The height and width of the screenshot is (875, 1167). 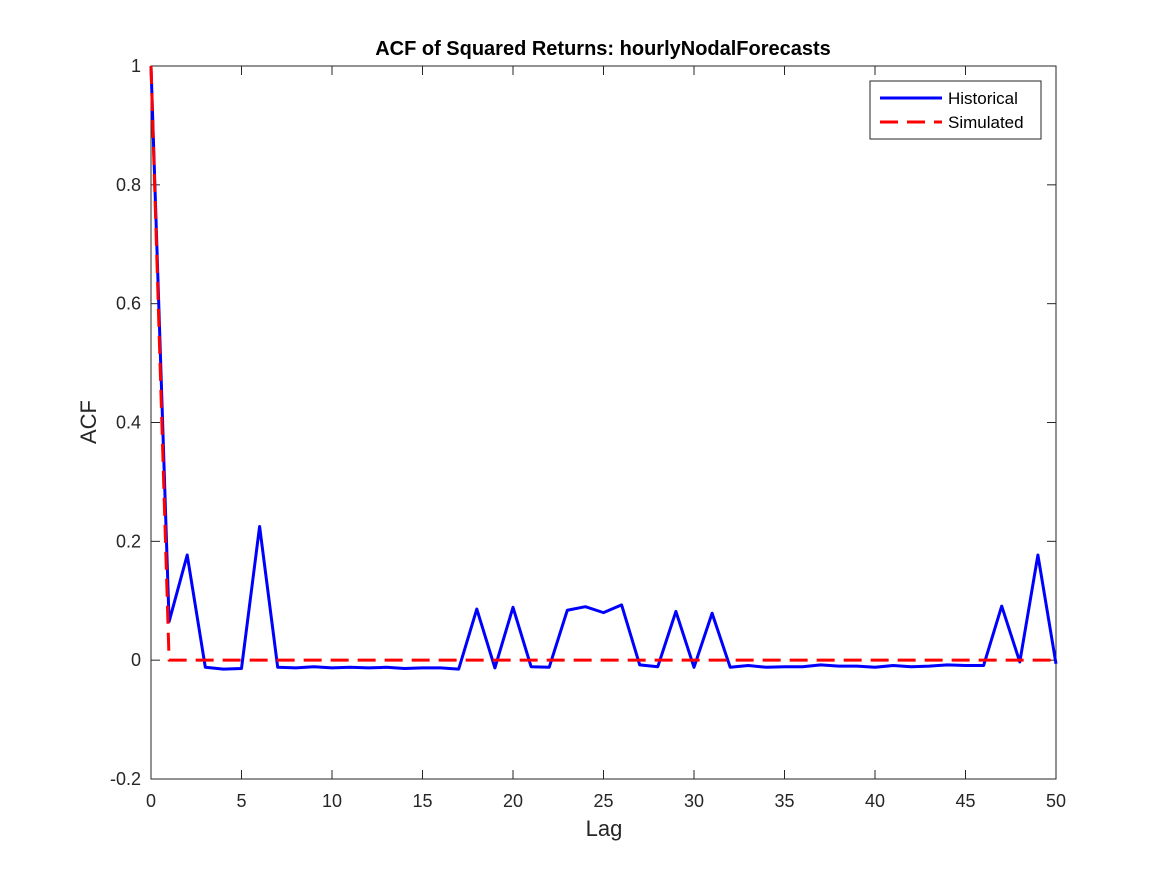 What do you see at coordinates (986, 122) in the screenshot?
I see `legend-label-simulated: Simulated` at bounding box center [986, 122].